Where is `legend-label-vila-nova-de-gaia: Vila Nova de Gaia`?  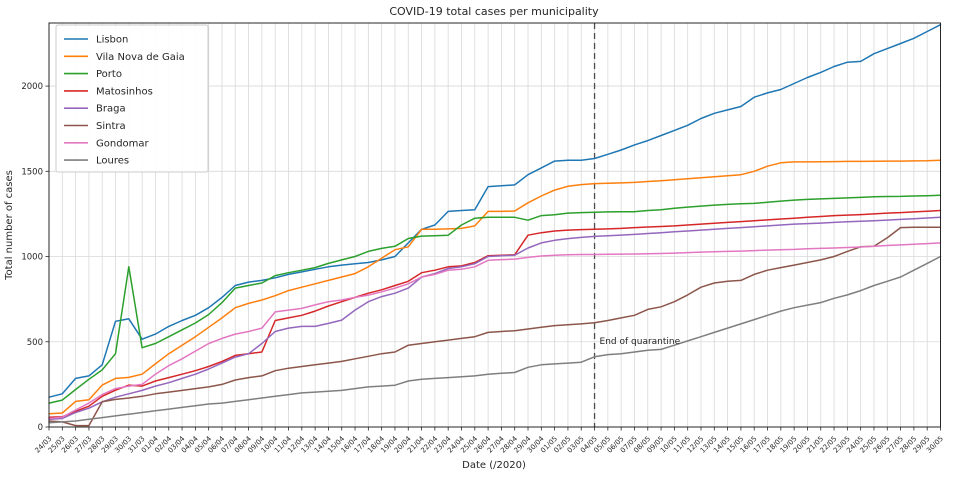
legend-label-vila-nova-de-gaia: Vila Nova de Gaia is located at coordinates (140, 57).